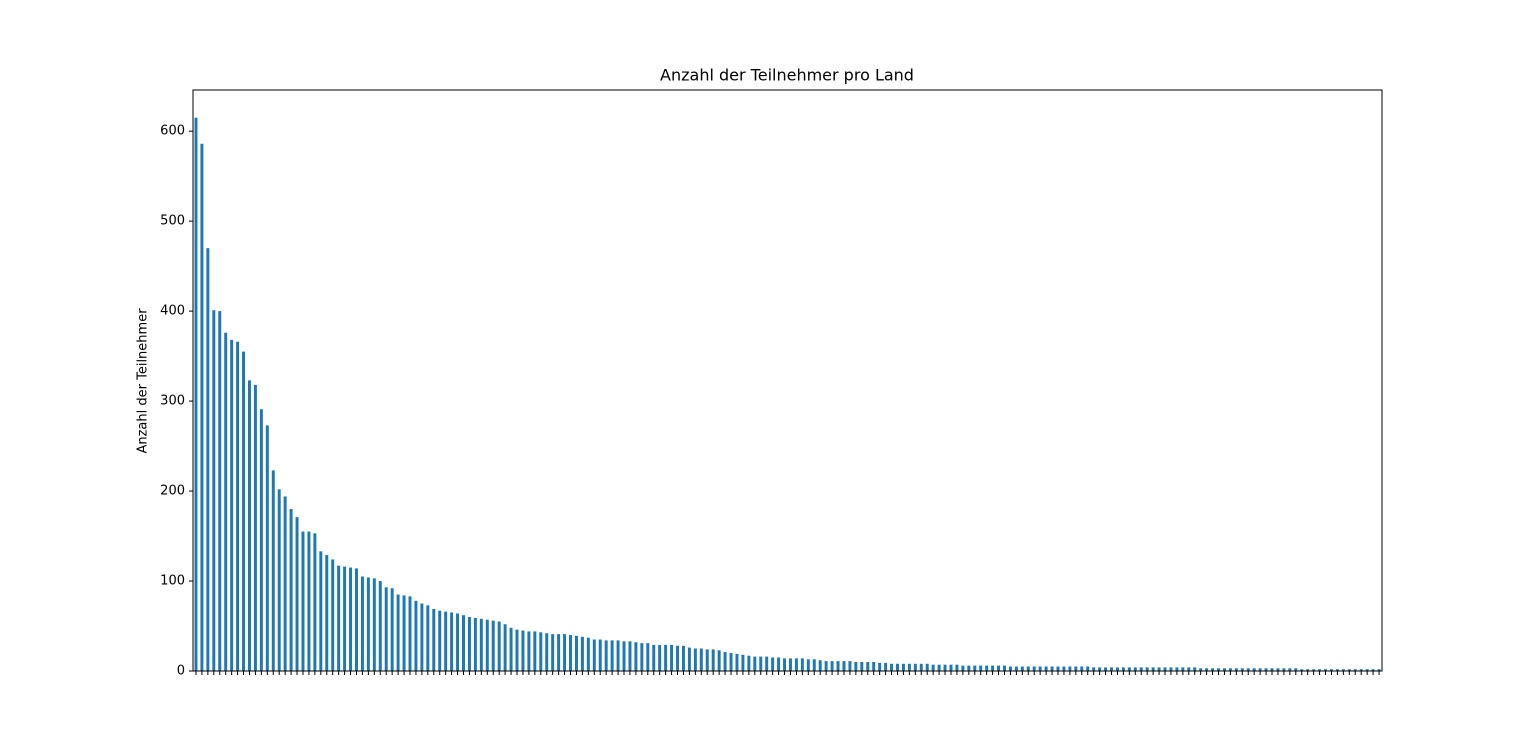 The height and width of the screenshot is (754, 1536). I want to click on y-tick-label: 400, so click(172, 311).